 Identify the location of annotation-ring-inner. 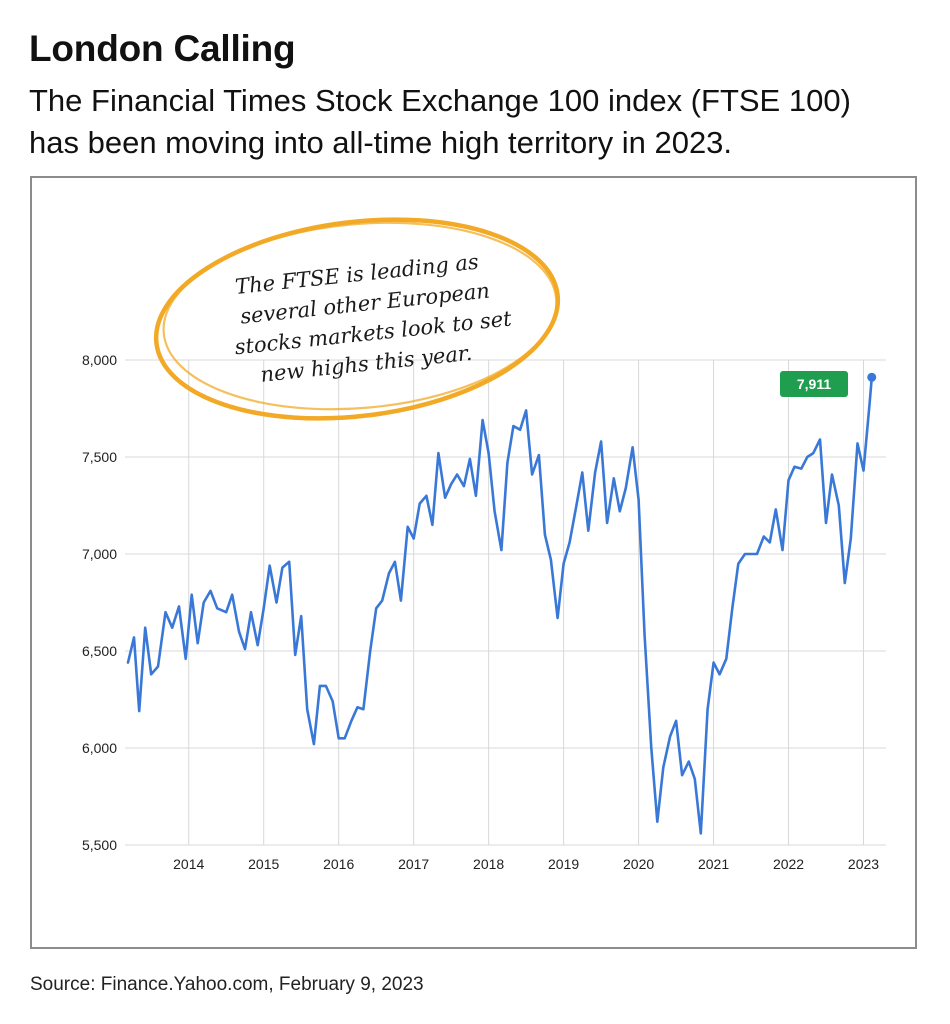
(360, 316).